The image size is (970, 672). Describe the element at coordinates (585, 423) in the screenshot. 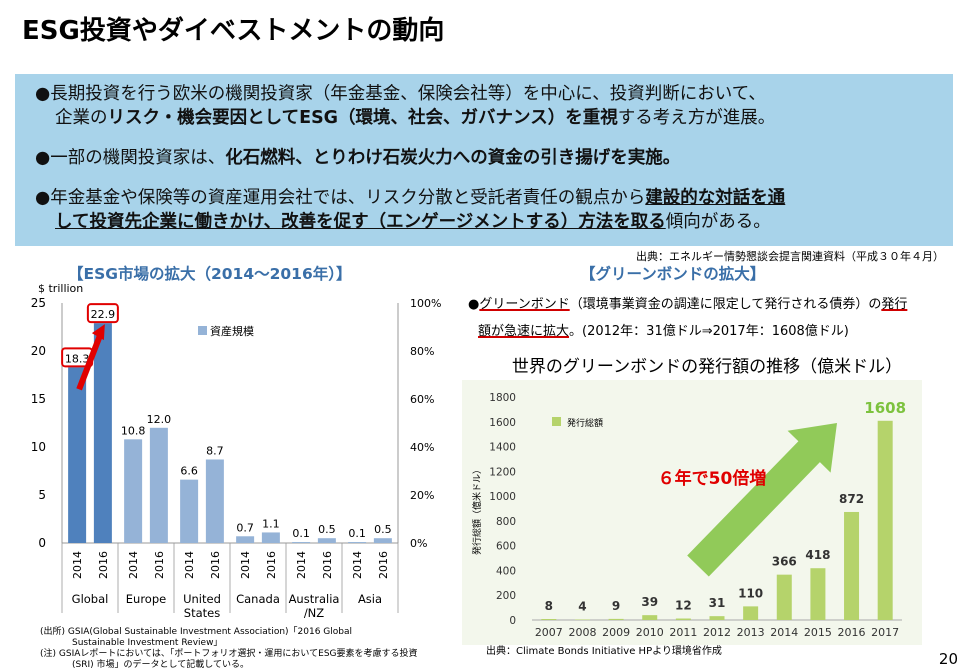

I see `legend-label: 発行総額` at that location.